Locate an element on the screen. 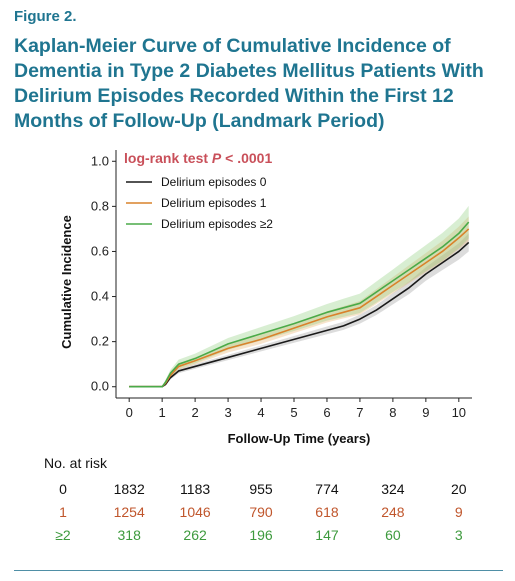 This screenshot has height=581, width=515. risk-row-label: ≥2 is located at coordinates (63, 535).